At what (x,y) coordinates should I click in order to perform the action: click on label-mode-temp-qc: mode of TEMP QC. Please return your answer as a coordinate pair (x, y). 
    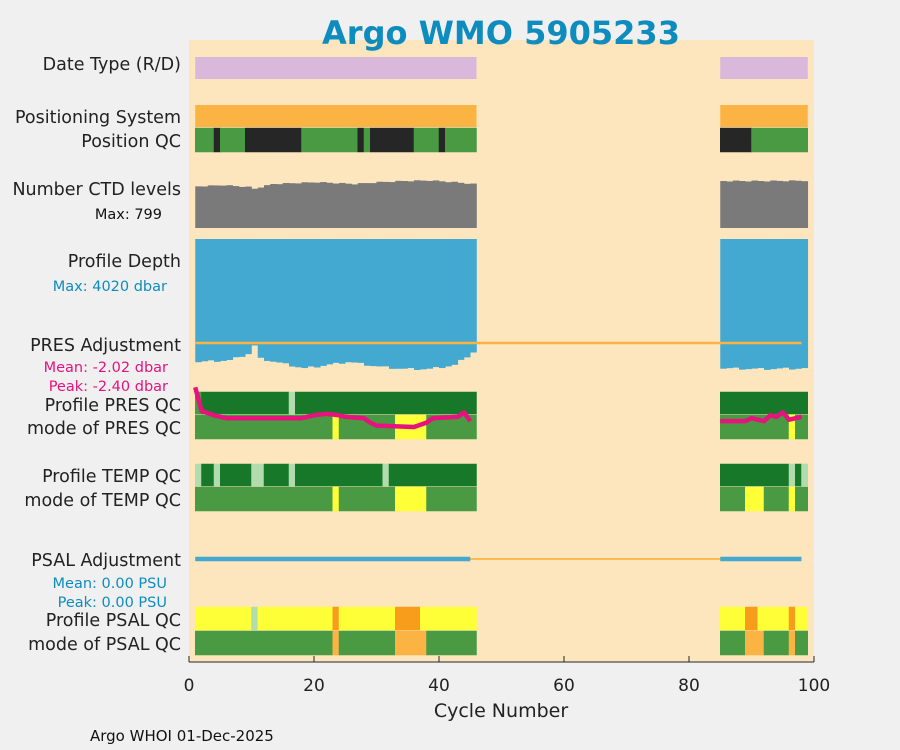
    Looking at the image, I should click on (102, 501).